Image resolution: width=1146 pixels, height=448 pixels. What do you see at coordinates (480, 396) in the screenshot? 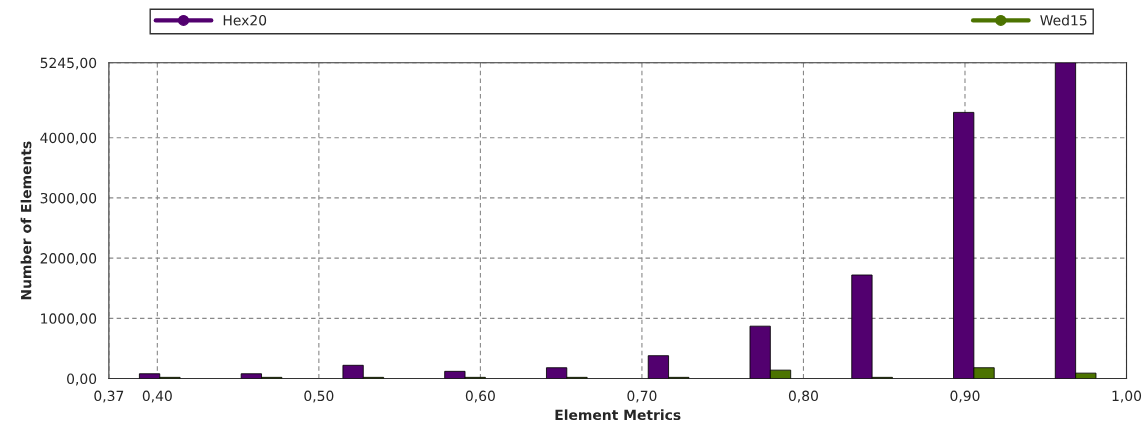
I see `x-tick-label: 0,60` at bounding box center [480, 396].